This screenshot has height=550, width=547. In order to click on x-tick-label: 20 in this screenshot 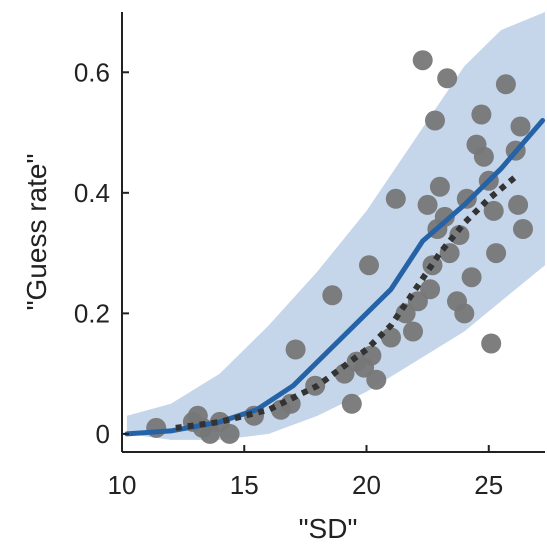, I will do `click(366, 485)`.